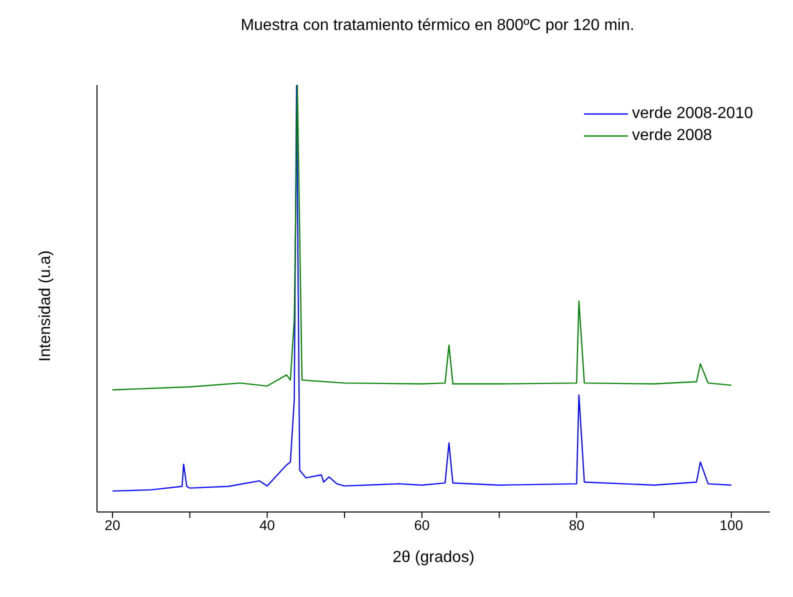 The image size is (793, 597). What do you see at coordinates (433, 557) in the screenshot?
I see `x-axis-title: 2θ (grados)` at bounding box center [433, 557].